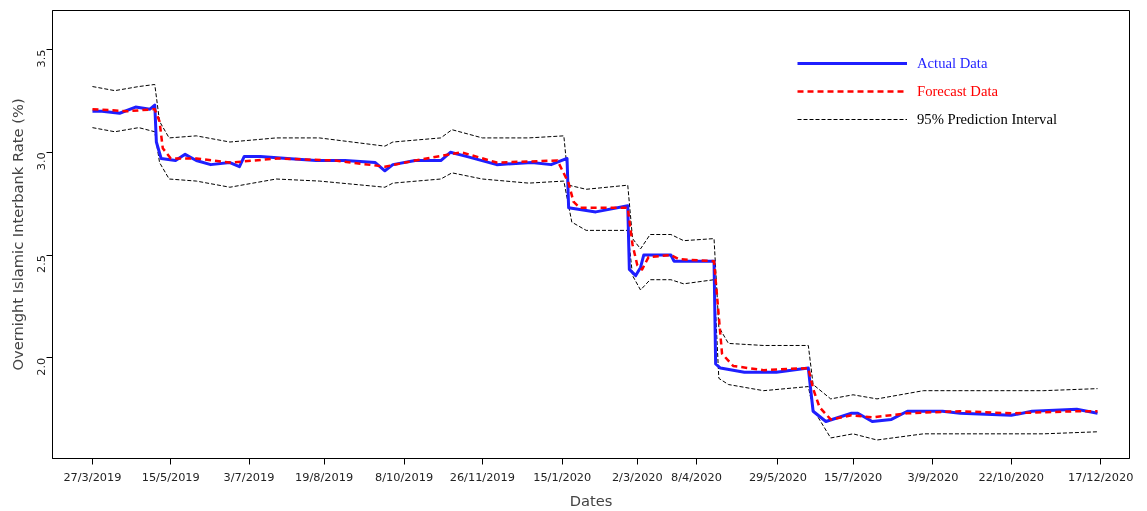  Describe the element at coordinates (249, 476) in the screenshot. I see `x-tick-label: 3/7/2019` at that location.